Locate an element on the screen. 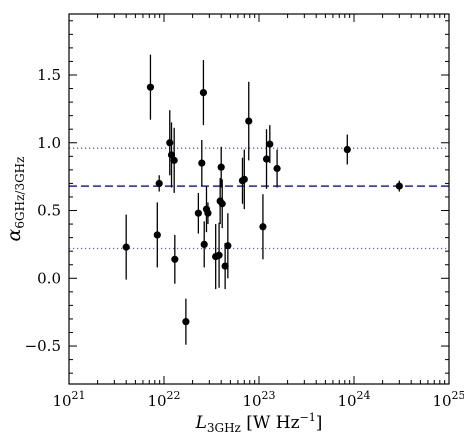  x-axis-label-sub: 3GHz is located at coordinates (224, 428).